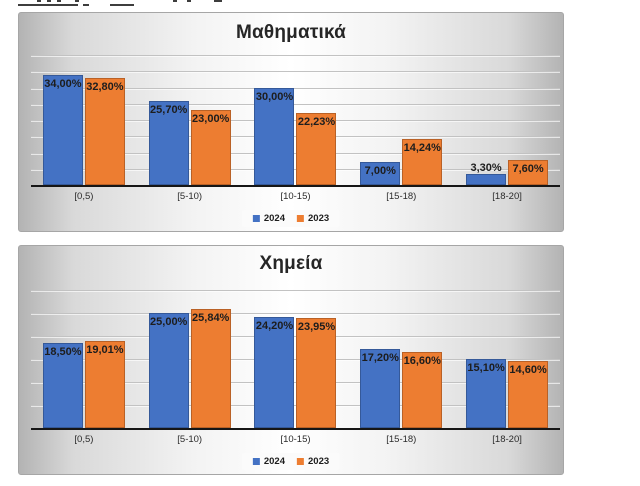 The width and height of the screenshot is (640, 486). Describe the element at coordinates (63, 83) in the screenshot. I see `data-label: 34,00%` at that location.